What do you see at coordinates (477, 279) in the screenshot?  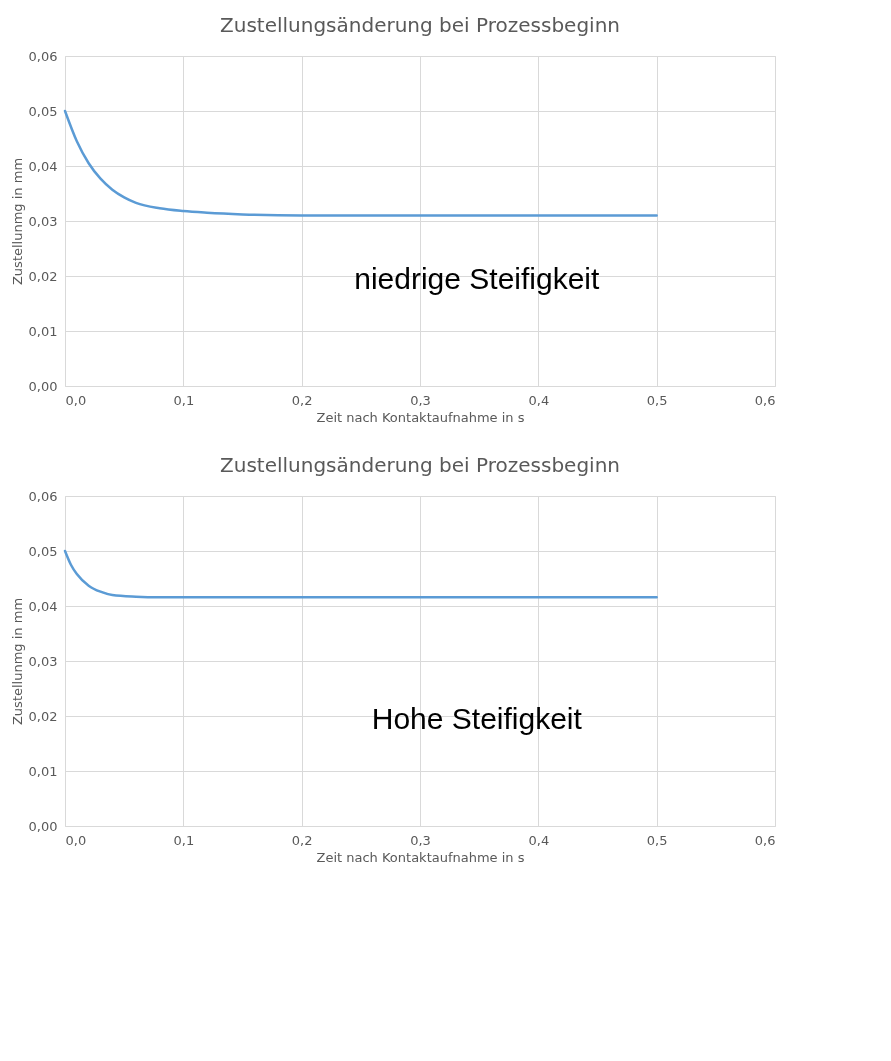 I see `annotation: niedrige Steifigkeit` at bounding box center [477, 279].